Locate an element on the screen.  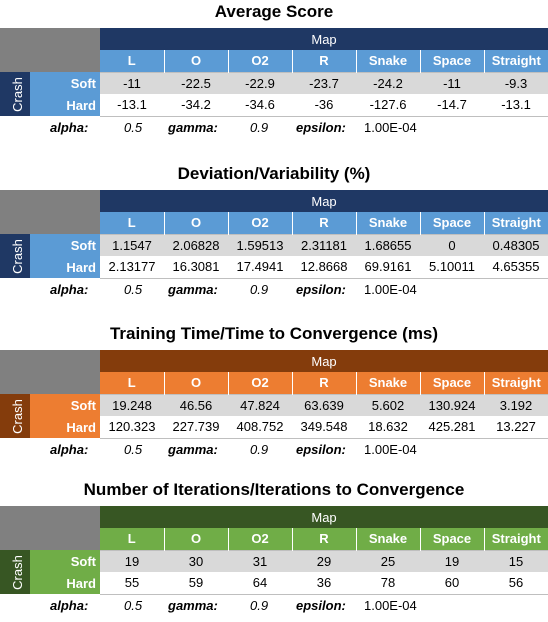
table-cell: 2.13177 is located at coordinates (132, 267).